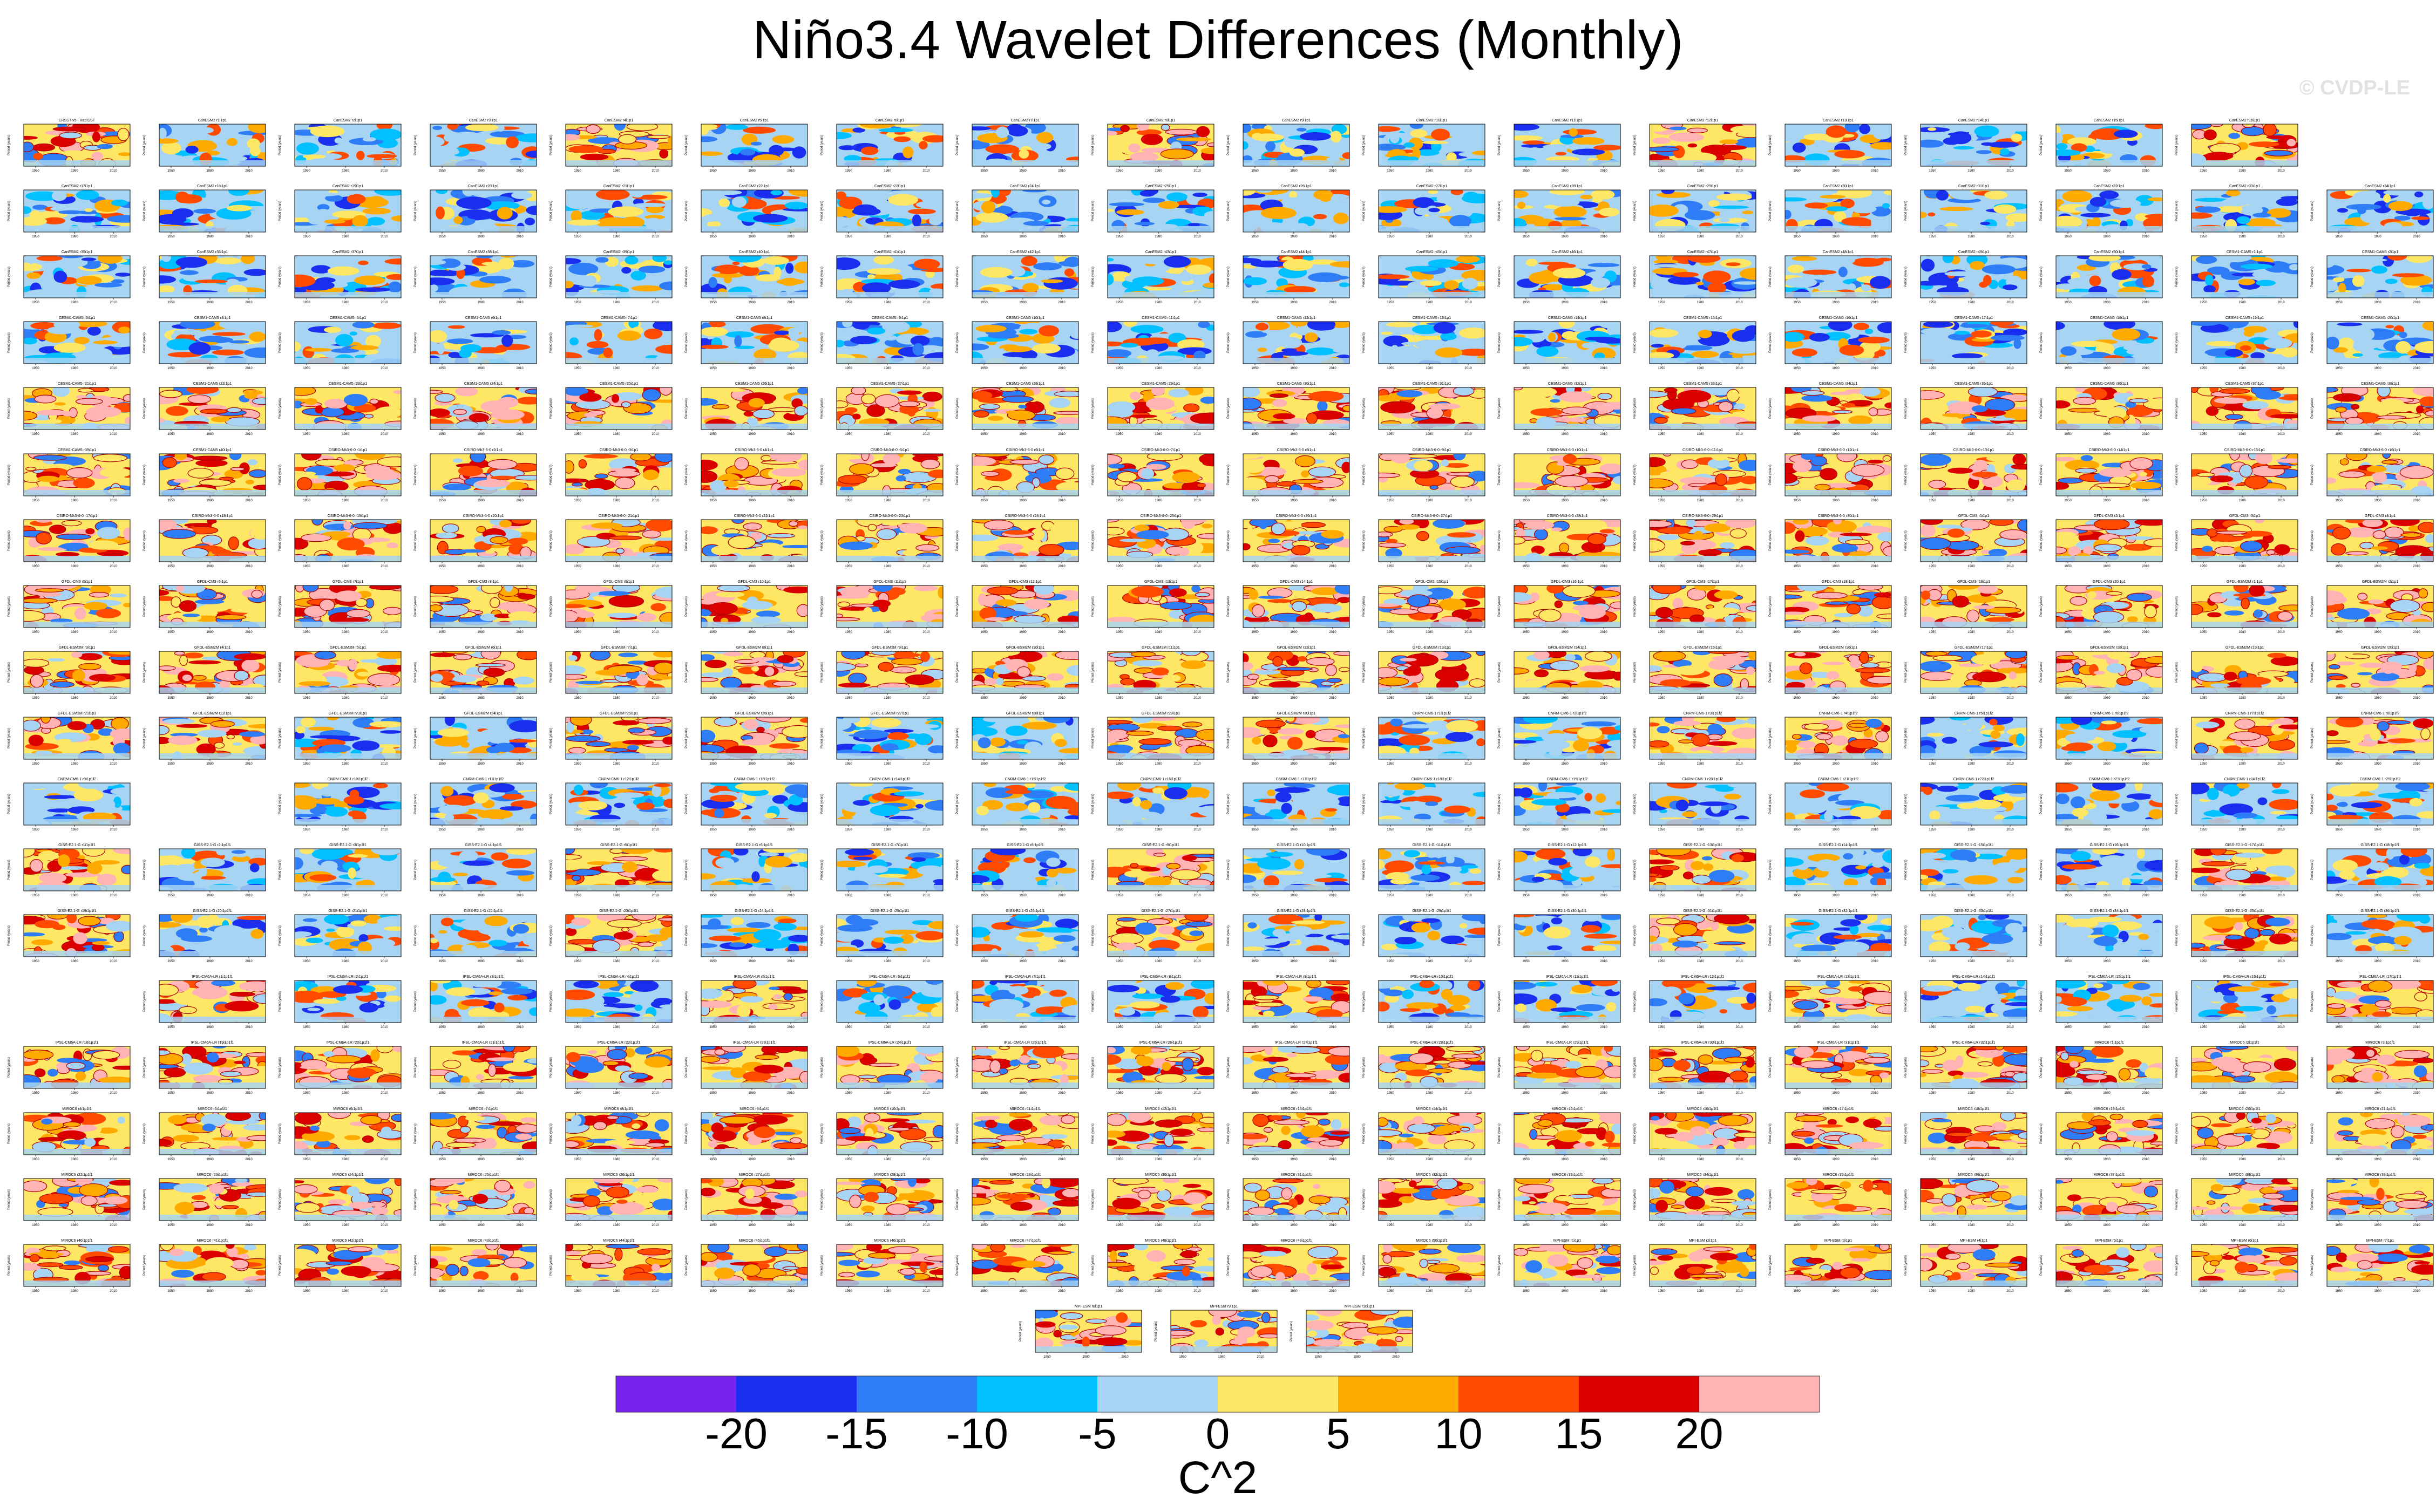 This screenshot has width=2436, height=1512. What do you see at coordinates (1568, 252) in the screenshot?
I see `panel-title: CanESM2 r46i1p1` at bounding box center [1568, 252].